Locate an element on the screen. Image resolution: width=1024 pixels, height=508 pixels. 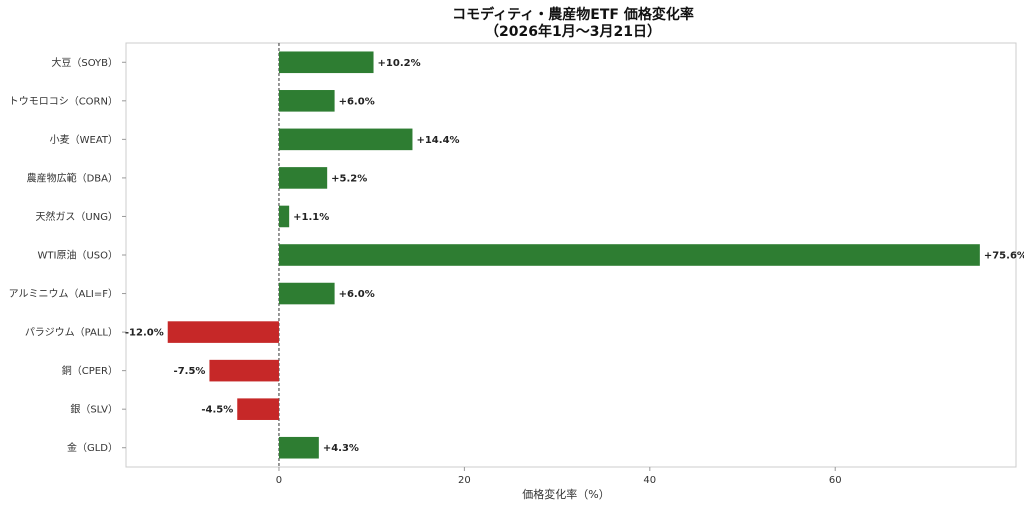
y-tick-label: 農産物広範（DBA） is located at coordinates (72, 177).